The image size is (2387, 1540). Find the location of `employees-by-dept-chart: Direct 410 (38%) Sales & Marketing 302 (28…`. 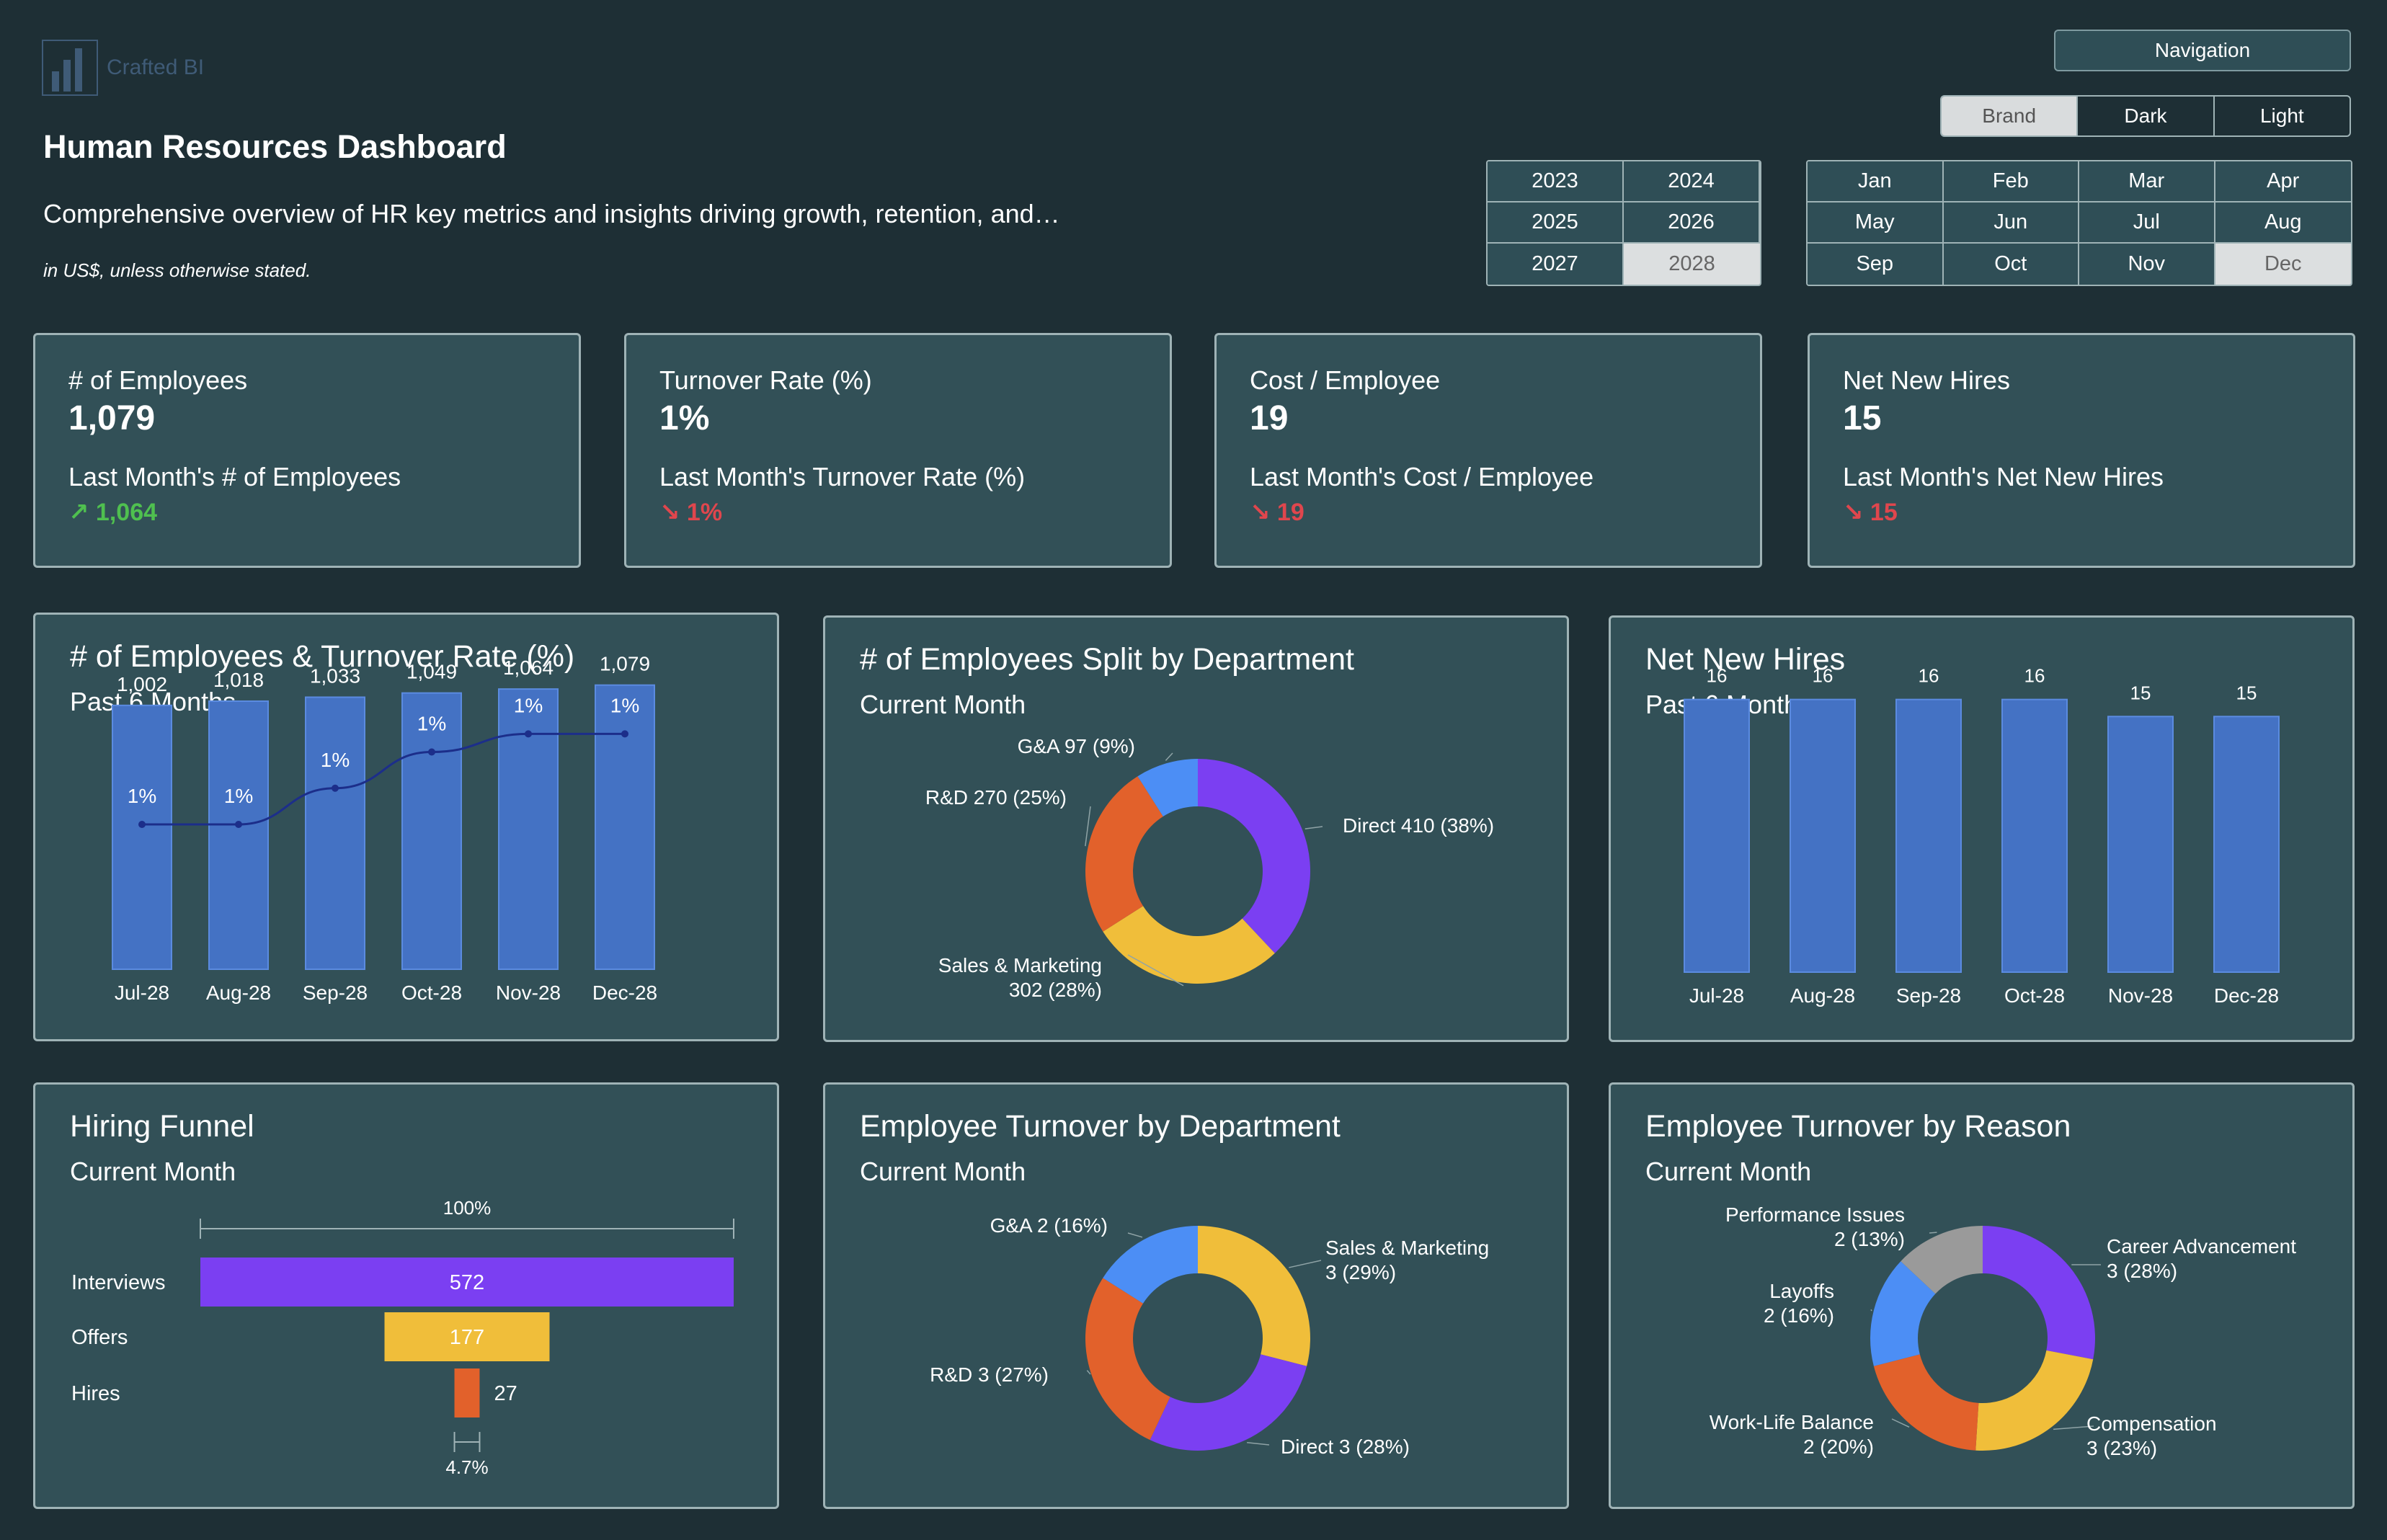

employees-by-dept-chart: Direct 410 (38%) Sales & Marketing 302 (28… is located at coordinates (1210, 868).